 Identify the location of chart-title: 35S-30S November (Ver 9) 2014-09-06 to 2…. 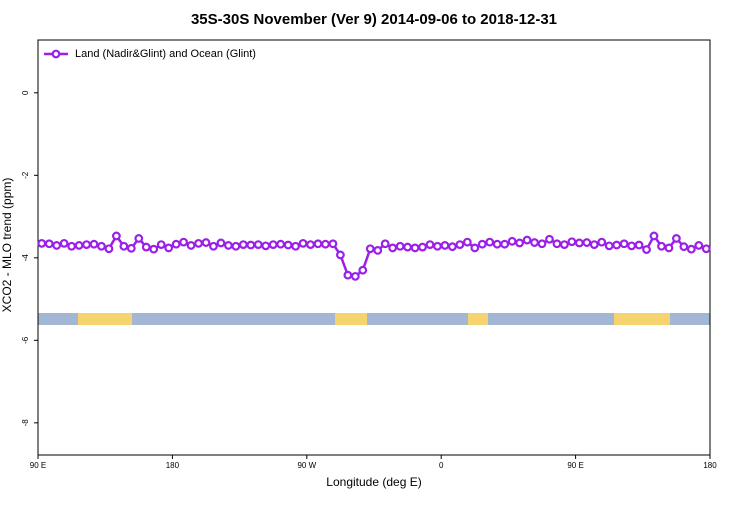
(374, 19).